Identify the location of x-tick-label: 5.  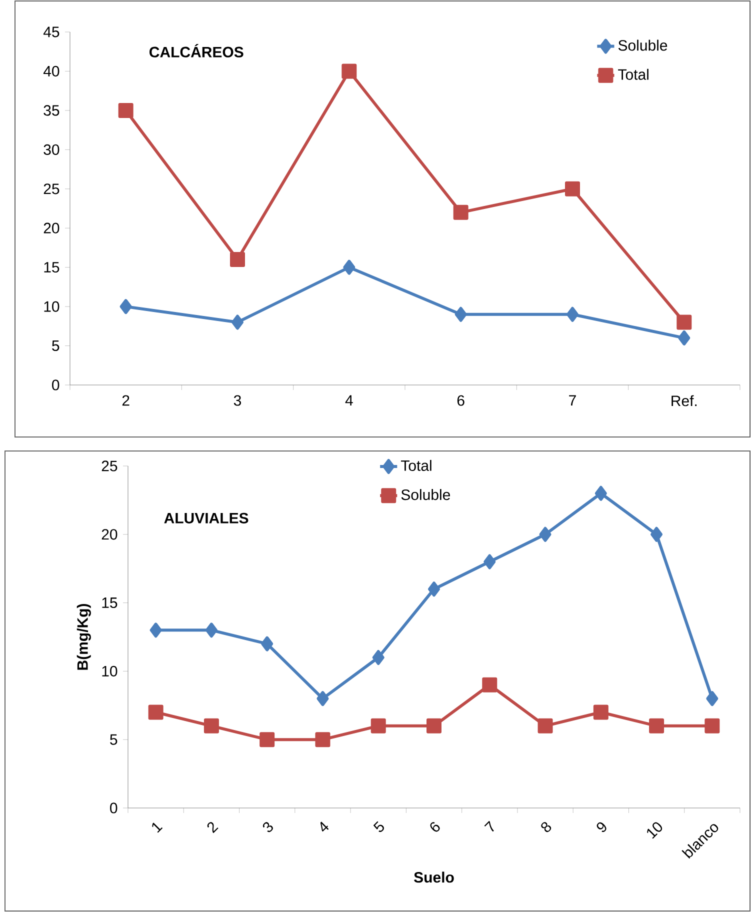
(378, 826).